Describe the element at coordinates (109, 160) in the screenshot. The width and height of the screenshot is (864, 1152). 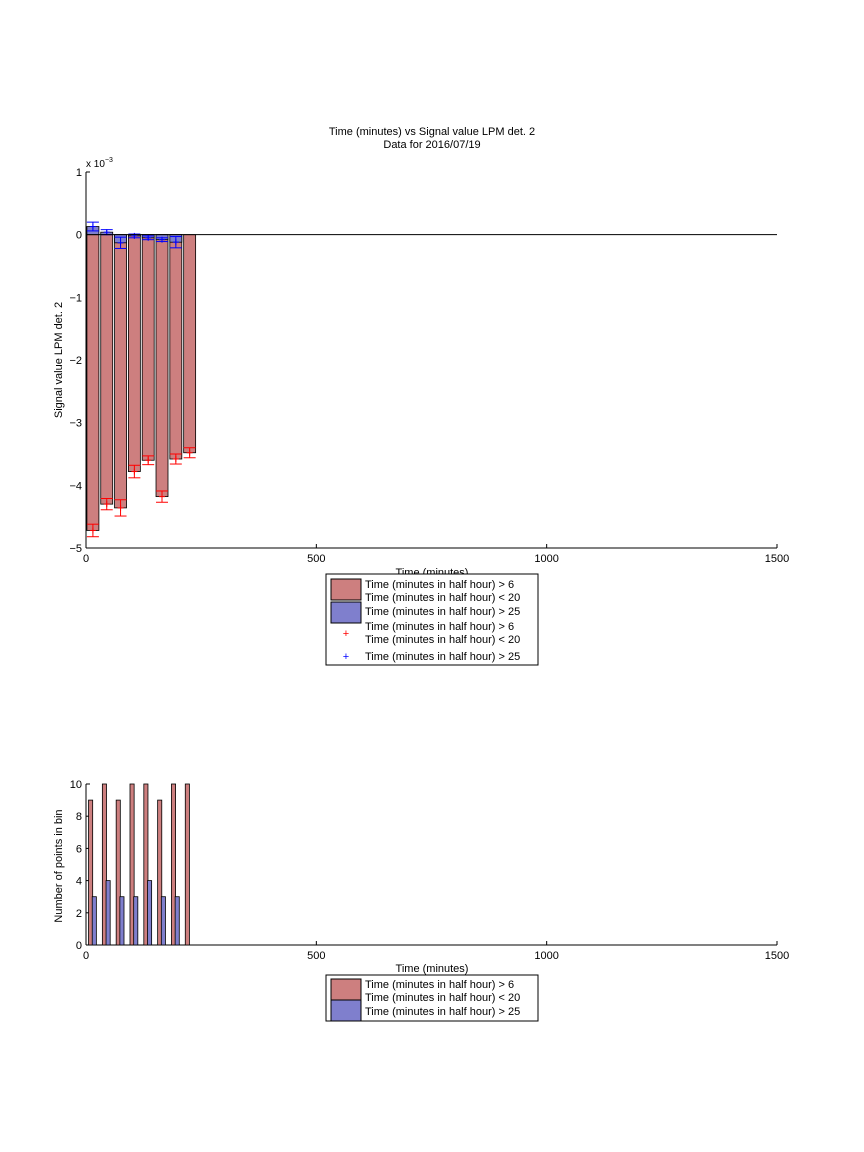
I see `y-exponent-power: −3` at that location.